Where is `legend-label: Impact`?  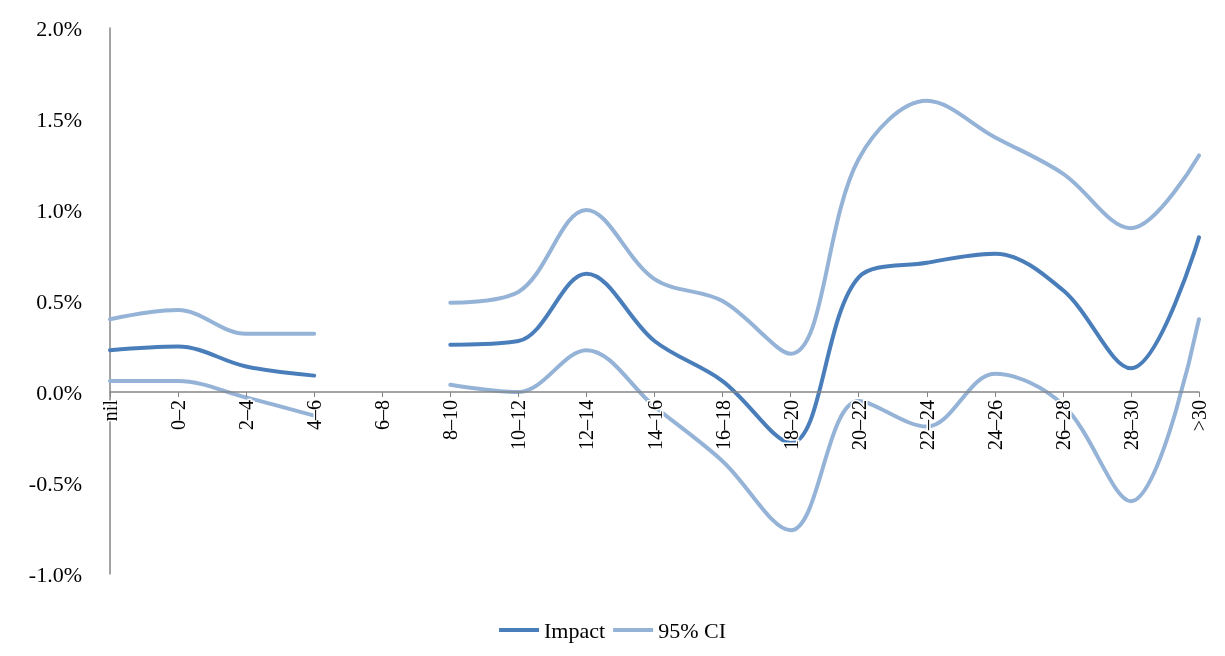
legend-label: Impact is located at coordinates (575, 630).